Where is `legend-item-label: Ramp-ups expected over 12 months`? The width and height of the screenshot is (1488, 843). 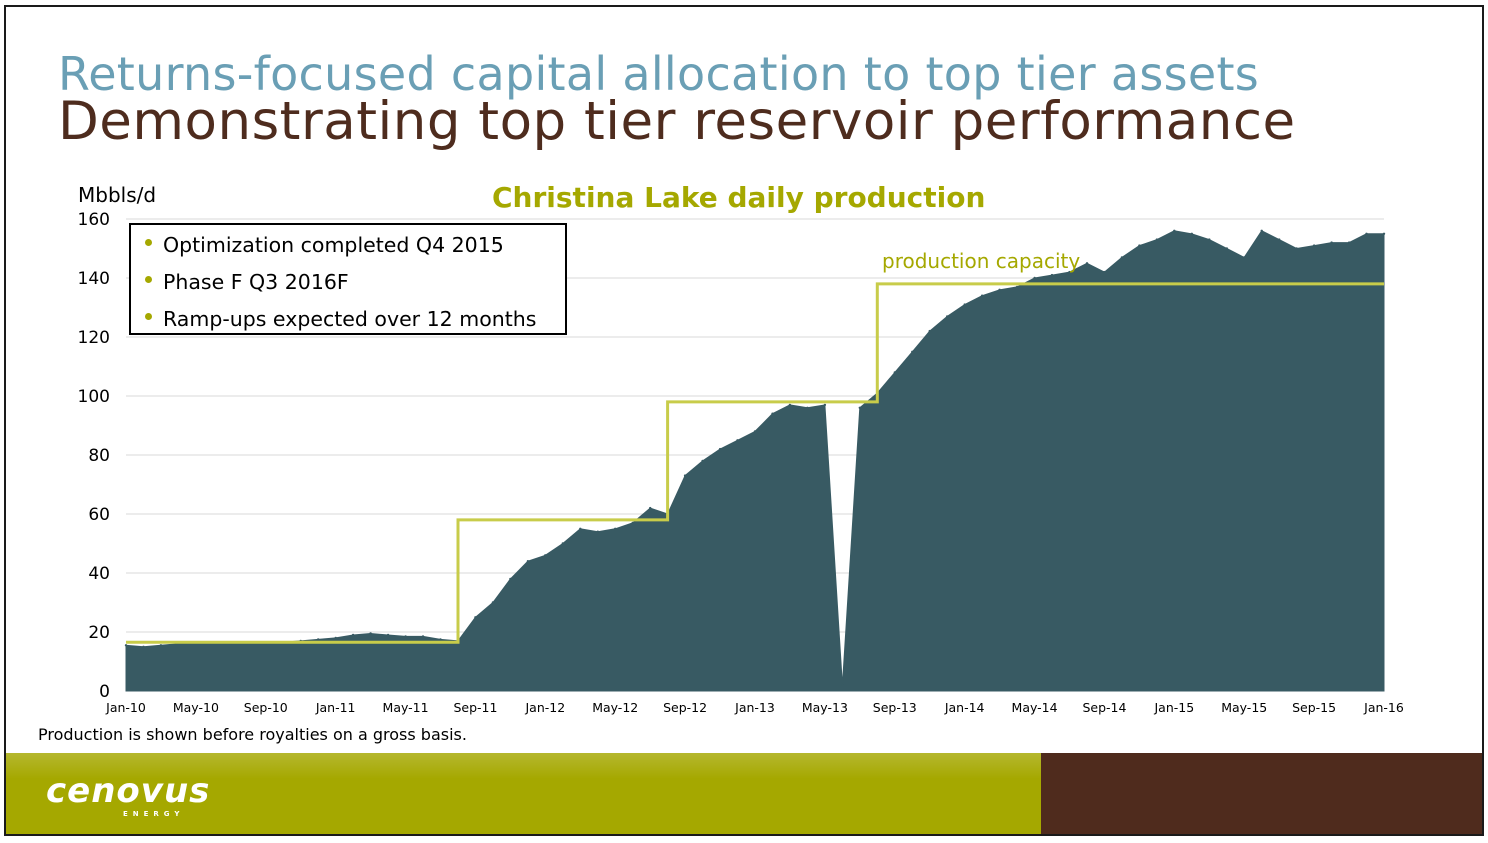 legend-item-label: Ramp-ups expected over 12 months is located at coordinates (350, 319).